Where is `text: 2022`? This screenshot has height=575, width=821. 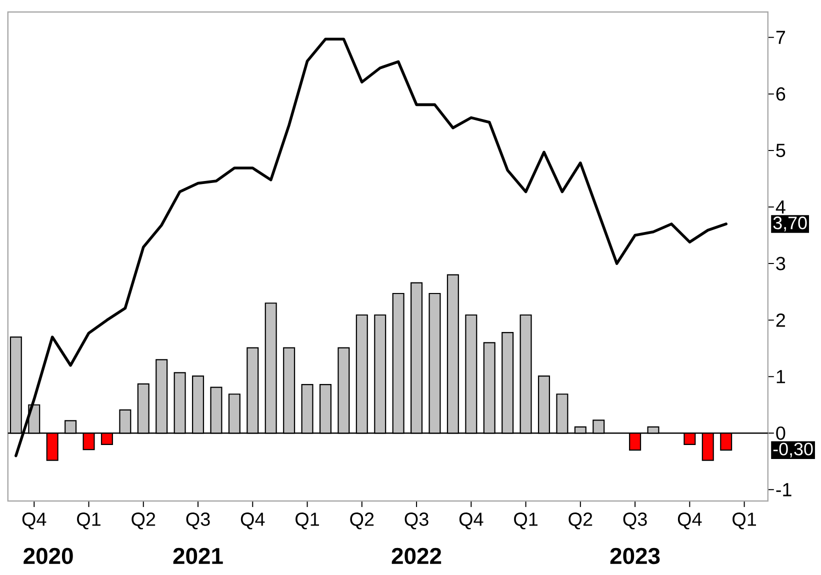 text: 2022 is located at coordinates (417, 556).